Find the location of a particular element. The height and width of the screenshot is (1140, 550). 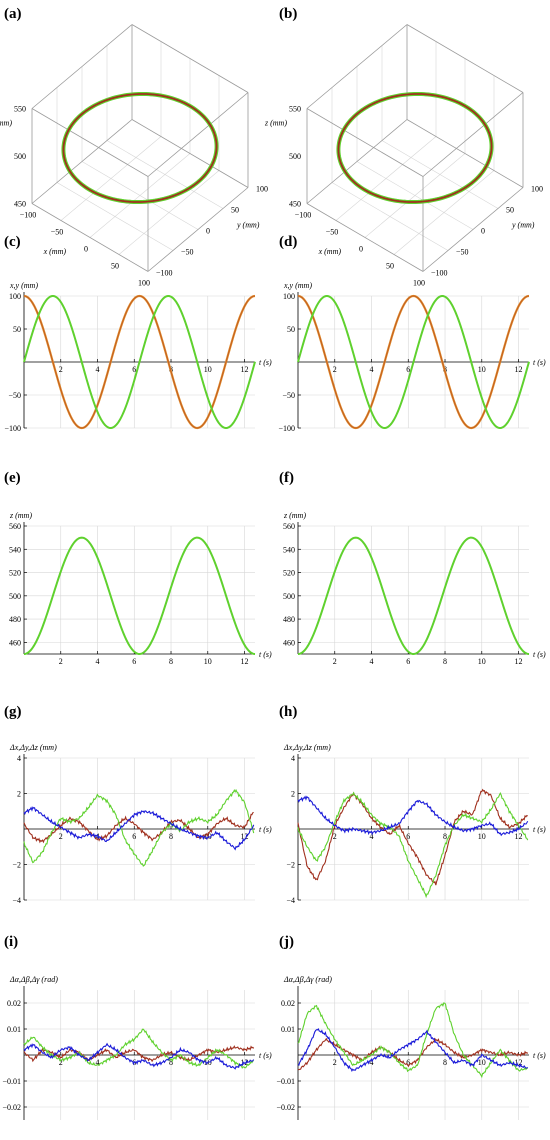

z-tick-label: 500 is located at coordinates (295, 156).